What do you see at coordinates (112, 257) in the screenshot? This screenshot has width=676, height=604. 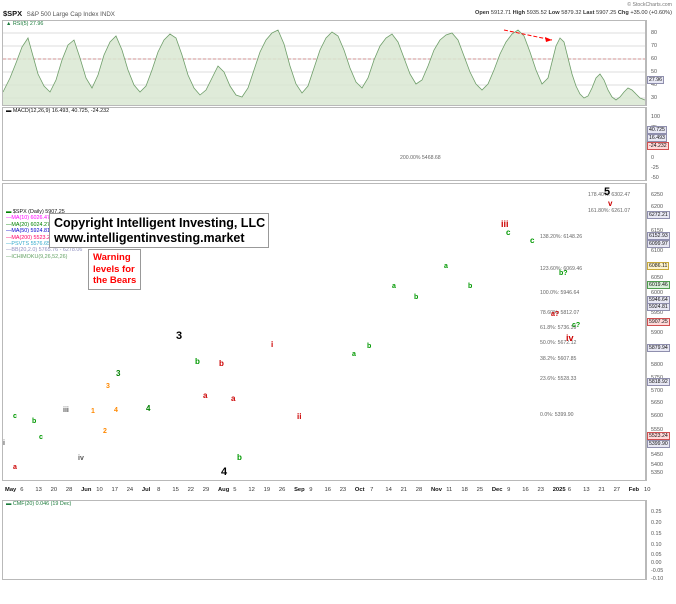 I see `warning-line-1: Warning` at bounding box center [112, 257].